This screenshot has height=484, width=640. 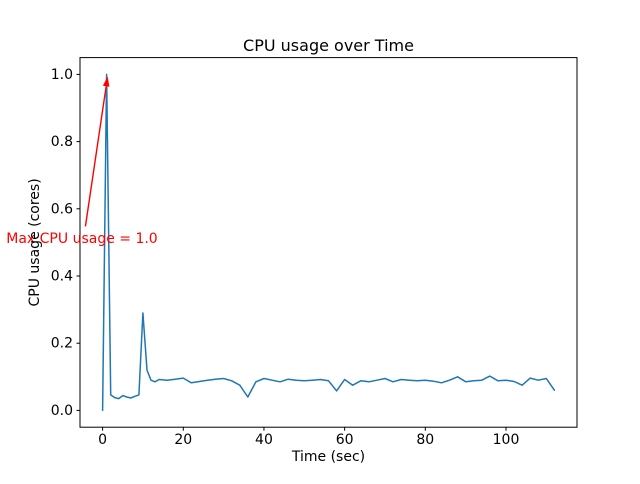 I want to click on x-axis-ticks: 0 20 40 60 80 100, so click(x=308, y=437).